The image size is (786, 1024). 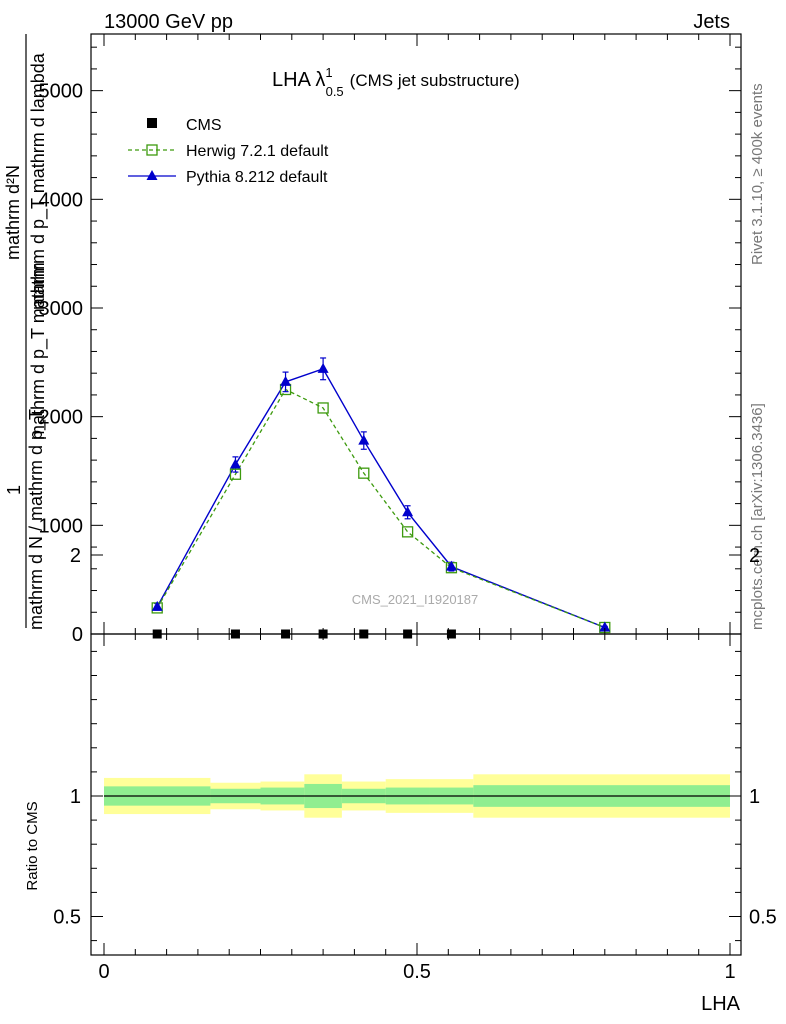 What do you see at coordinates (168, 22) in the screenshot?
I see `header-left: 13000 GeV pp` at bounding box center [168, 22].